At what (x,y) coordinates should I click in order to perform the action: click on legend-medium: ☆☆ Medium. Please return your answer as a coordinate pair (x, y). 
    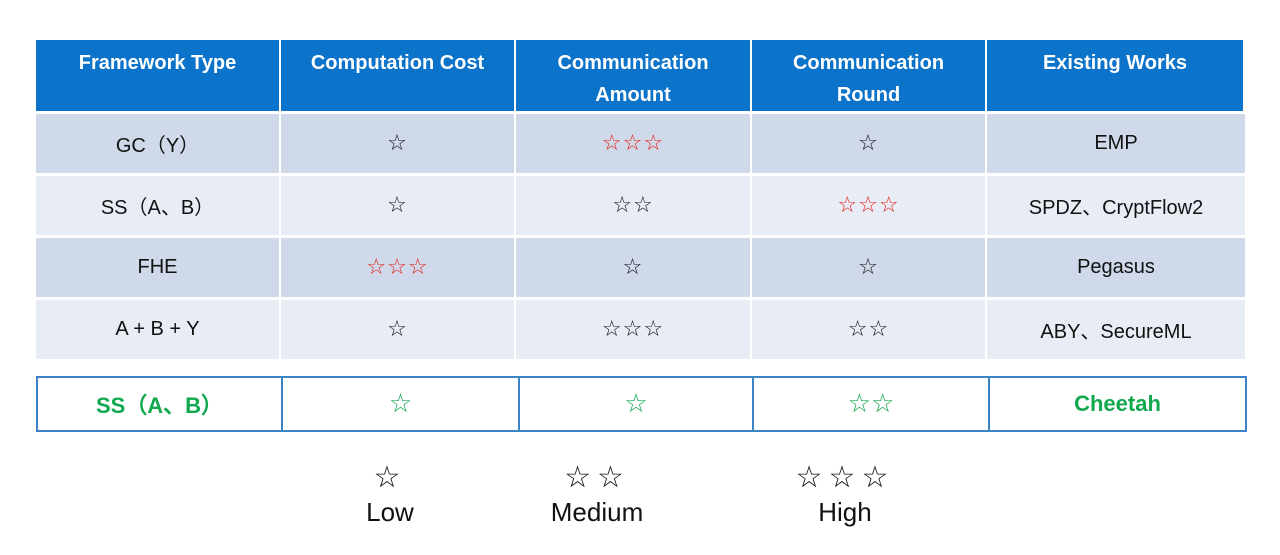
    Looking at the image, I should click on (597, 494).